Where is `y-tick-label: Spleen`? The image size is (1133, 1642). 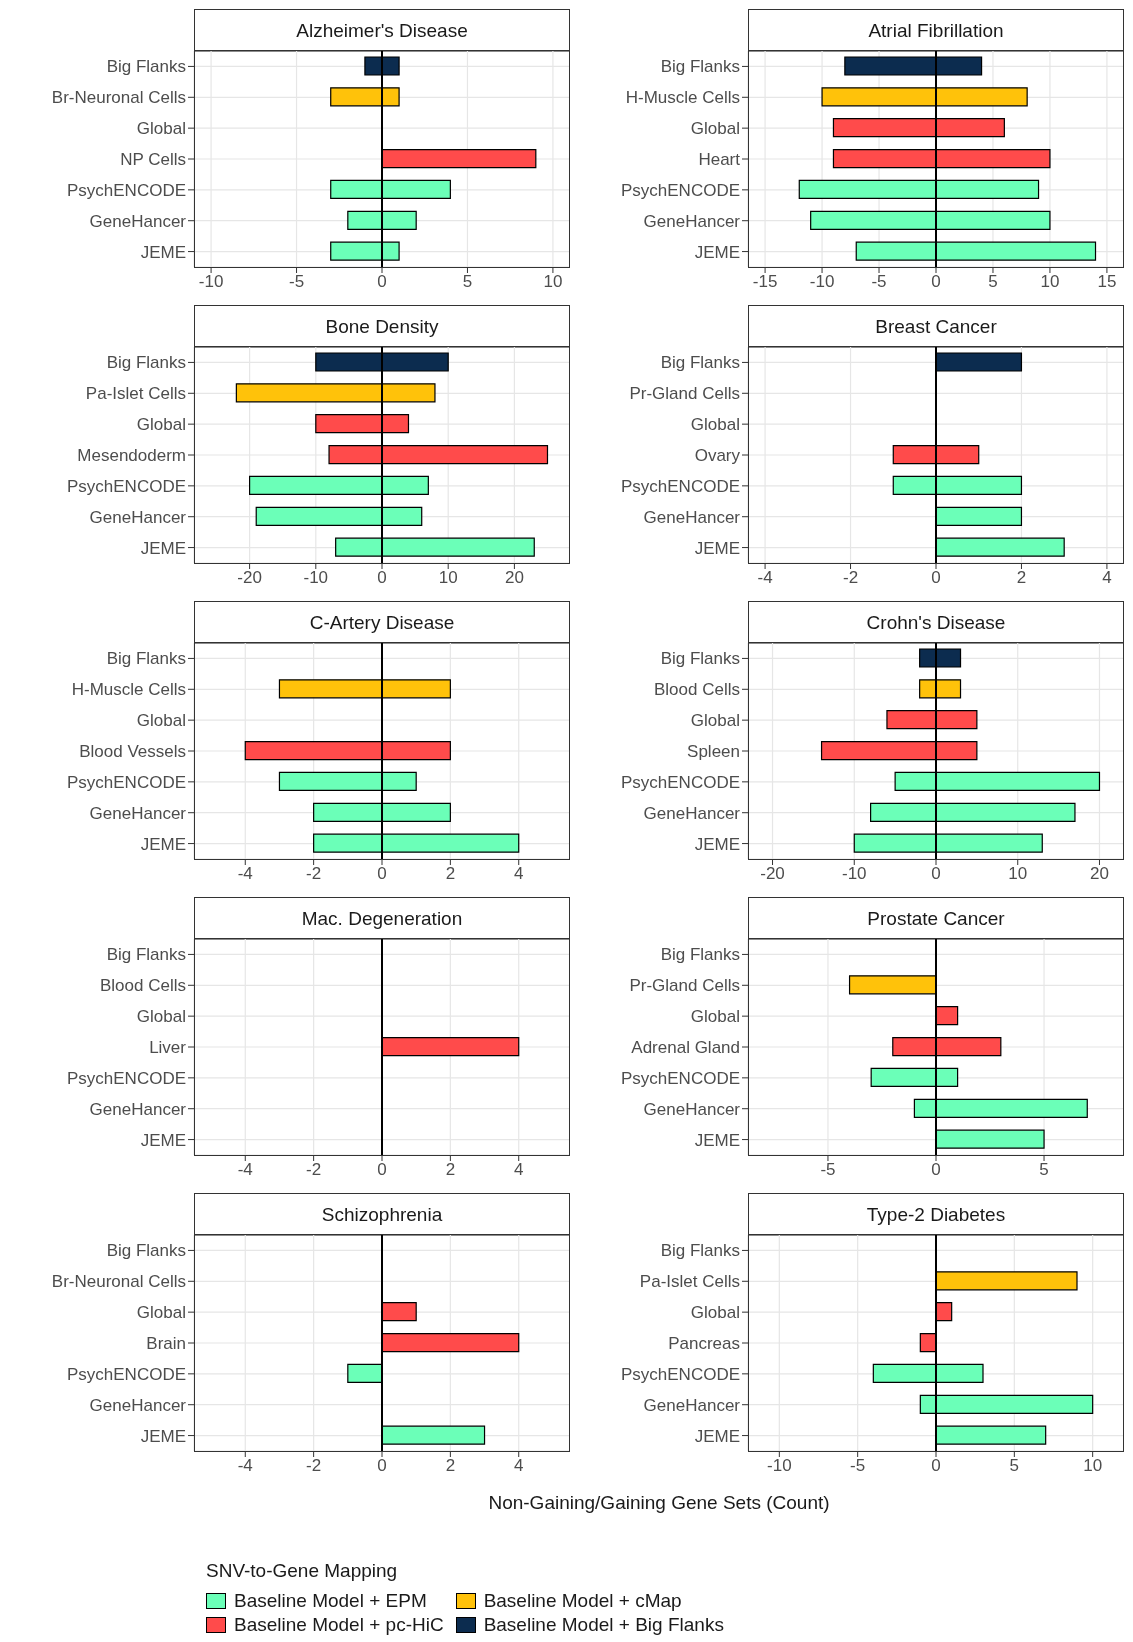
y-tick-label: Spleen is located at coordinates (713, 752).